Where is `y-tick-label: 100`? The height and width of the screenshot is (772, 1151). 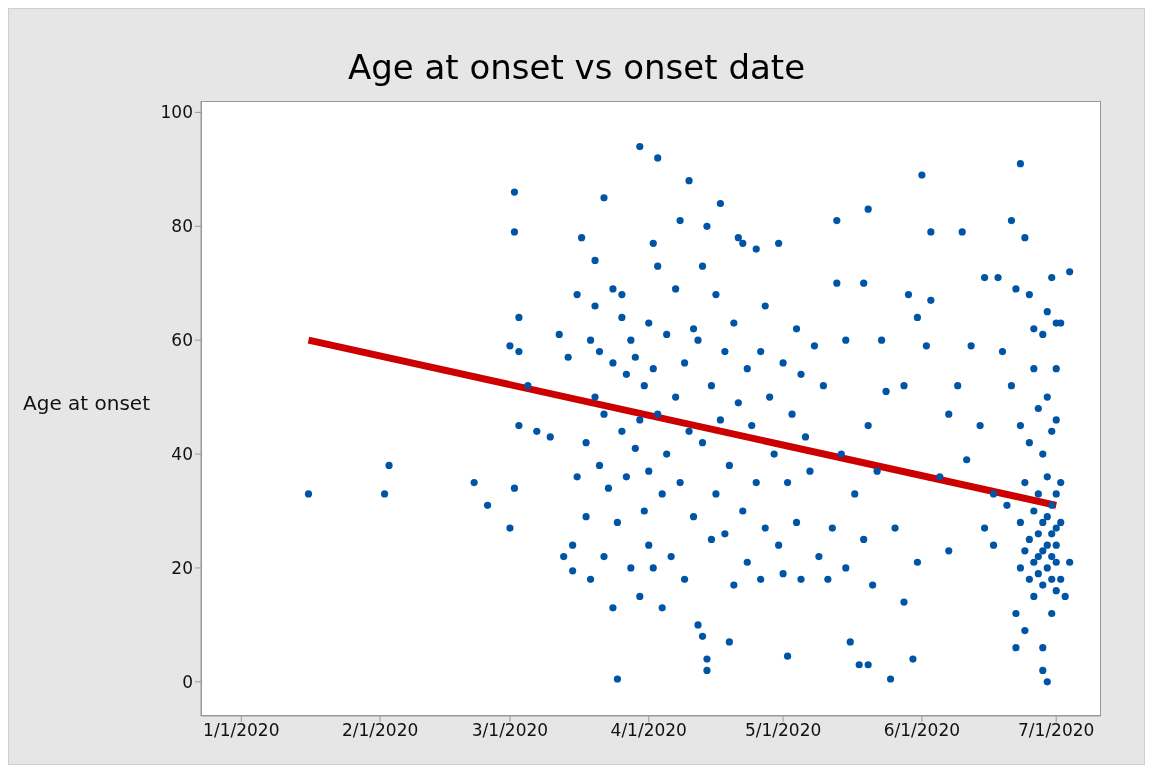 y-tick-label: 100 is located at coordinates (176, 112).